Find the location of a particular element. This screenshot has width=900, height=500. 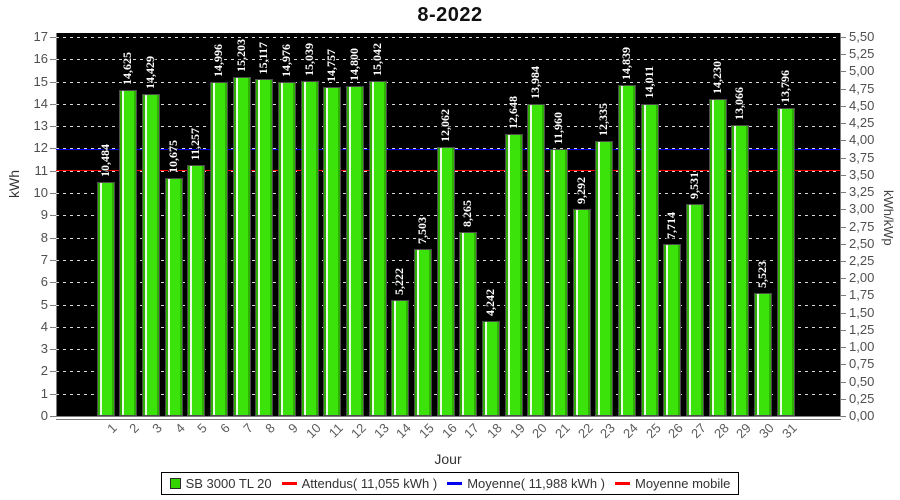

bar-value-label: 14,429 is located at coordinates (149, 73).